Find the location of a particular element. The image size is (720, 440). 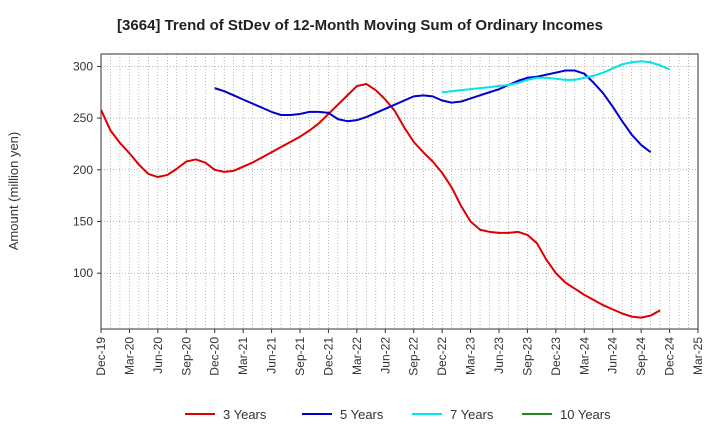

x-tick-label: Mar-22 is located at coordinates (357, 356).